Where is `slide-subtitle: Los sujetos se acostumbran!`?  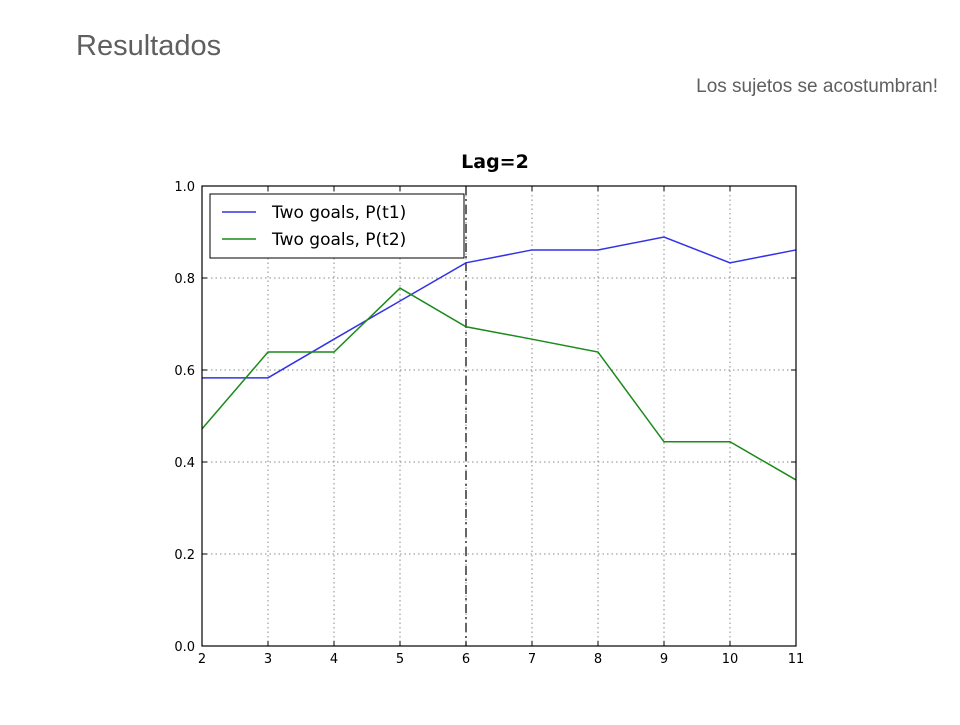 slide-subtitle: Los sujetos se acostumbran! is located at coordinates (817, 86).